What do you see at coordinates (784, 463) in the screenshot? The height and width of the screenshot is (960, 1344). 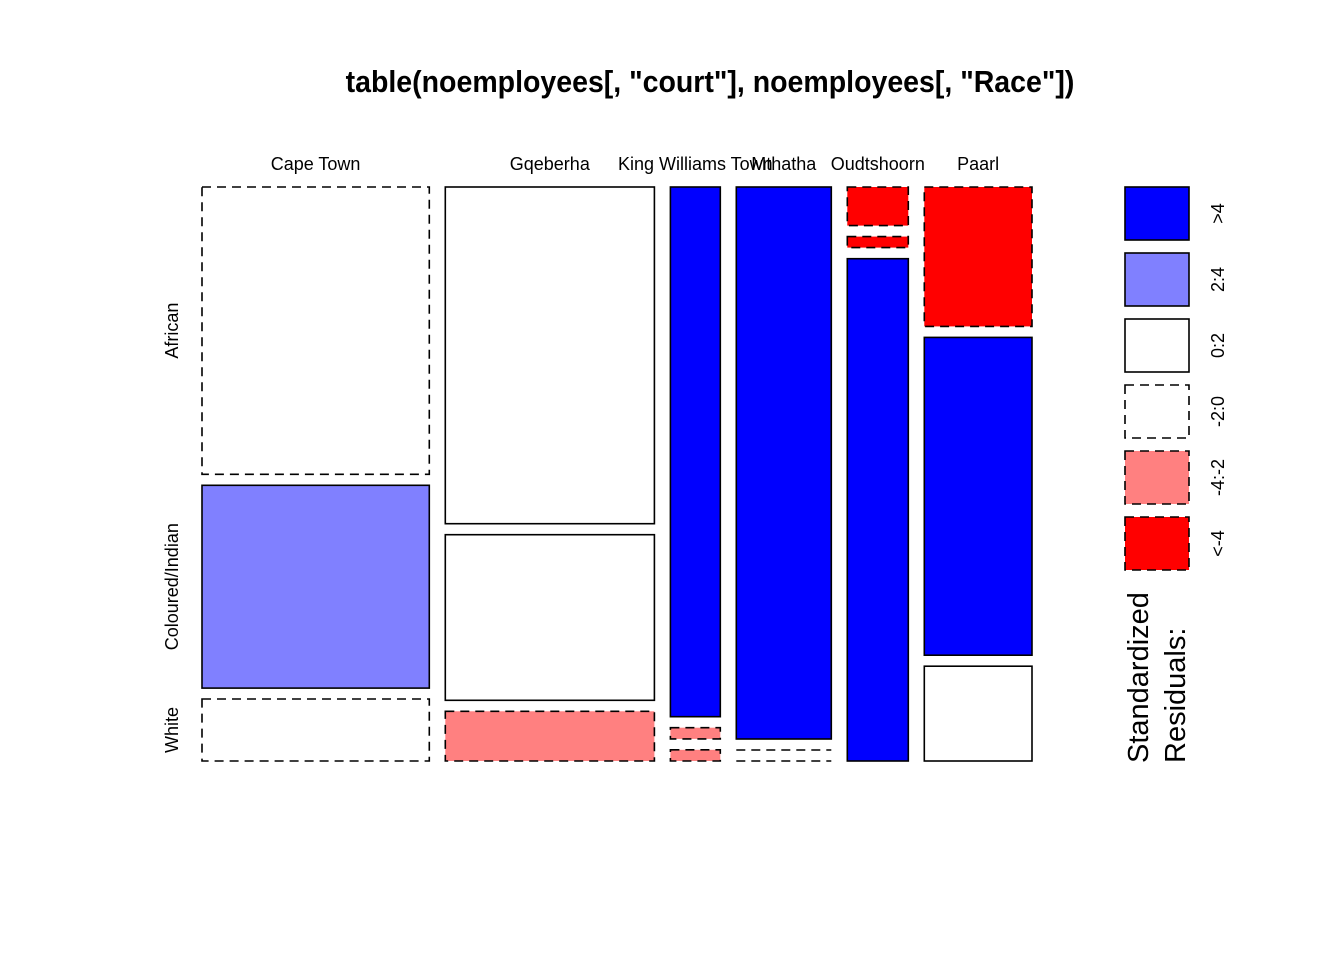 I see `mosaic-cell-mthatha-african` at bounding box center [784, 463].